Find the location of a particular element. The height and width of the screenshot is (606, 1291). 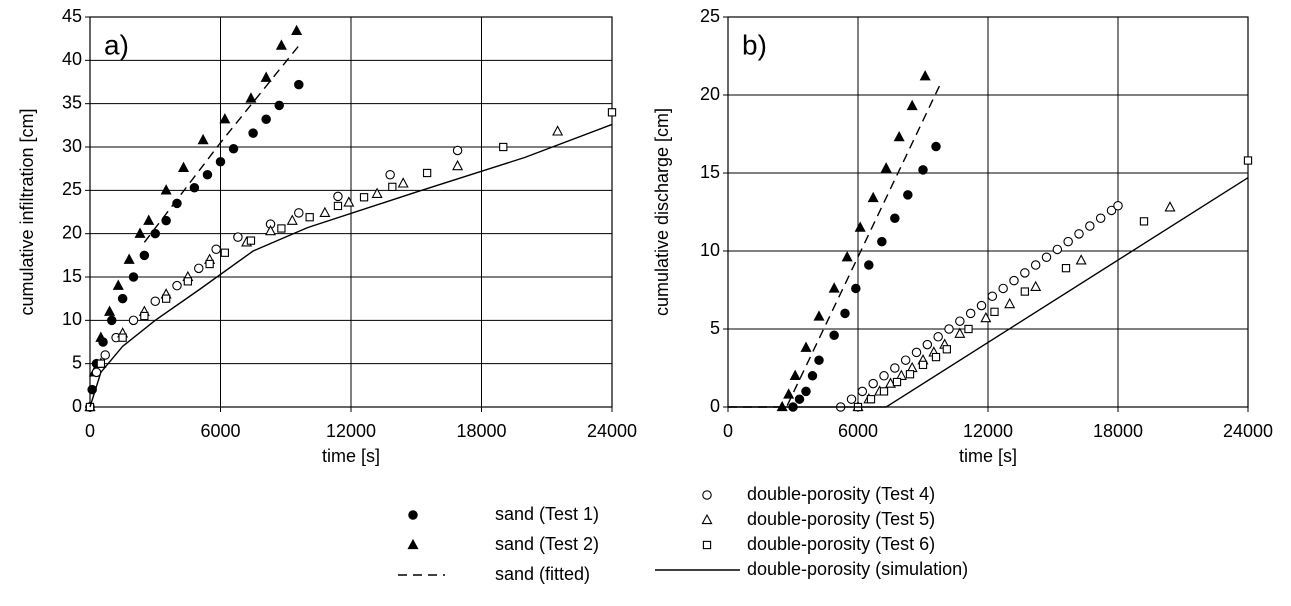

y-tick-label: 15 is located at coordinates (710, 172).